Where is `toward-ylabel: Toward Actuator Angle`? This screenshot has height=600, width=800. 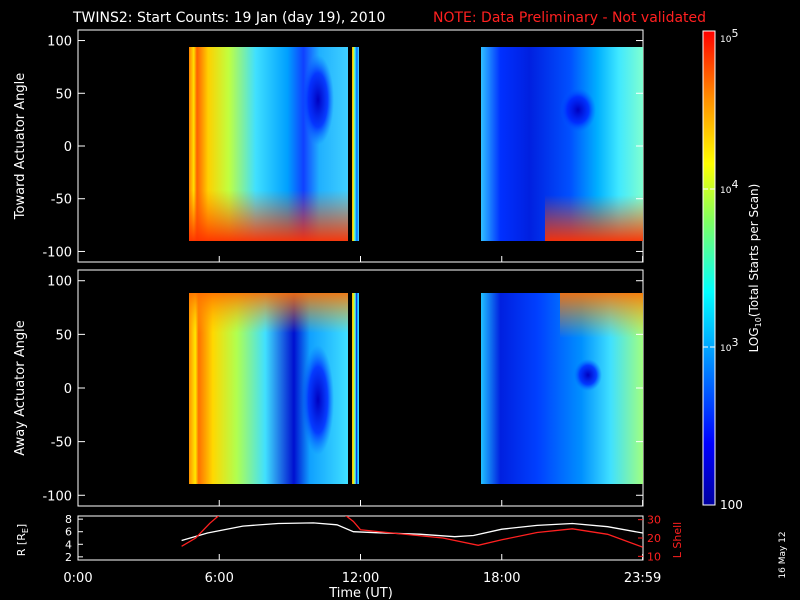 toward-ylabel: Toward Actuator Angle is located at coordinates (20, 146).